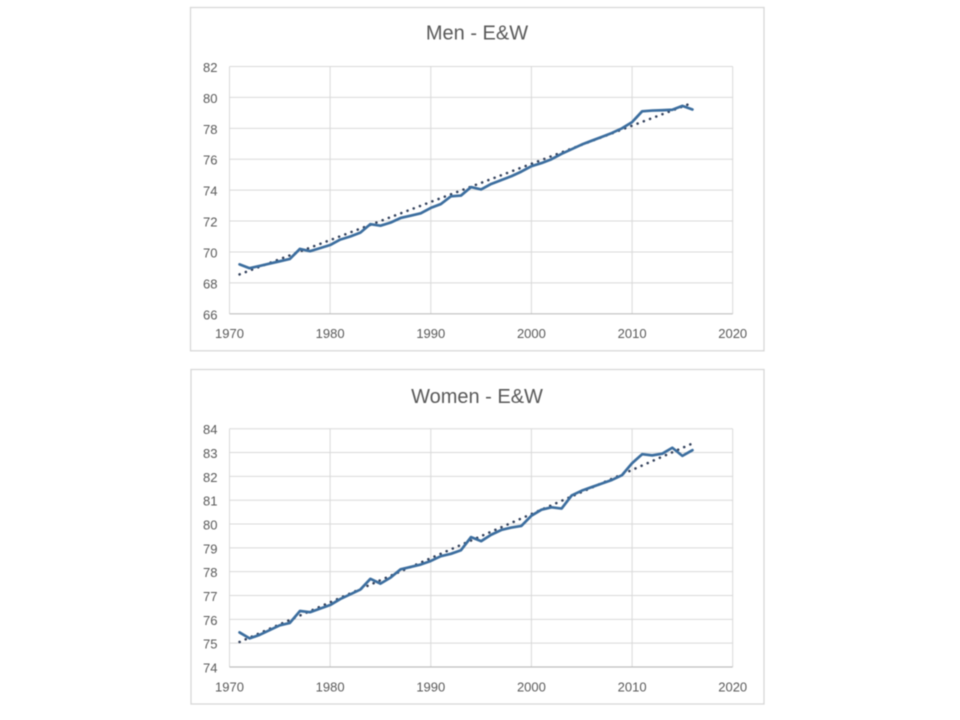  Describe the element at coordinates (210, 501) in the screenshot. I see `svg-text: 81` at that location.